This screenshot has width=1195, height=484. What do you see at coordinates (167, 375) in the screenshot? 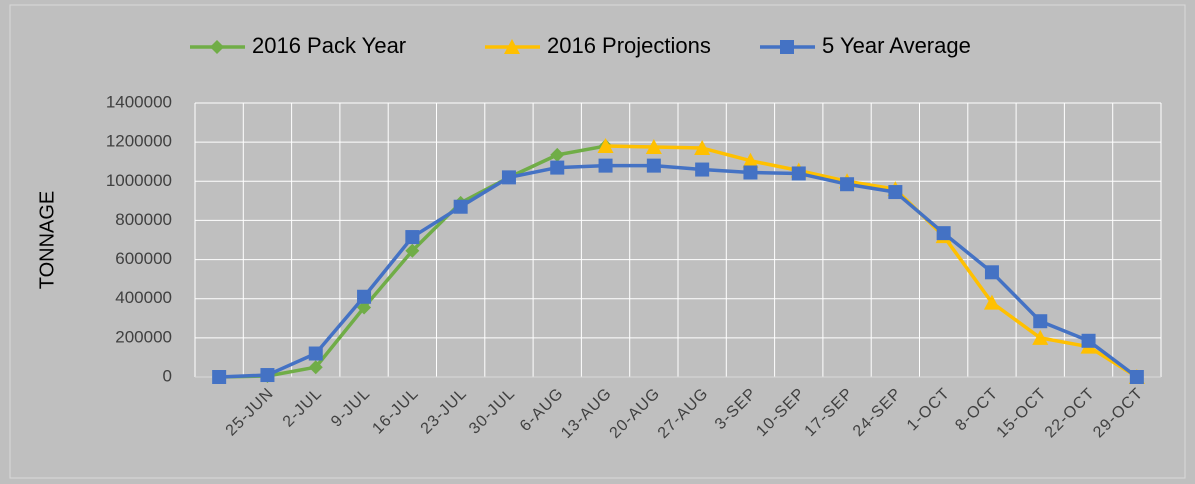
I see `y-tick-label: 0` at bounding box center [167, 375].